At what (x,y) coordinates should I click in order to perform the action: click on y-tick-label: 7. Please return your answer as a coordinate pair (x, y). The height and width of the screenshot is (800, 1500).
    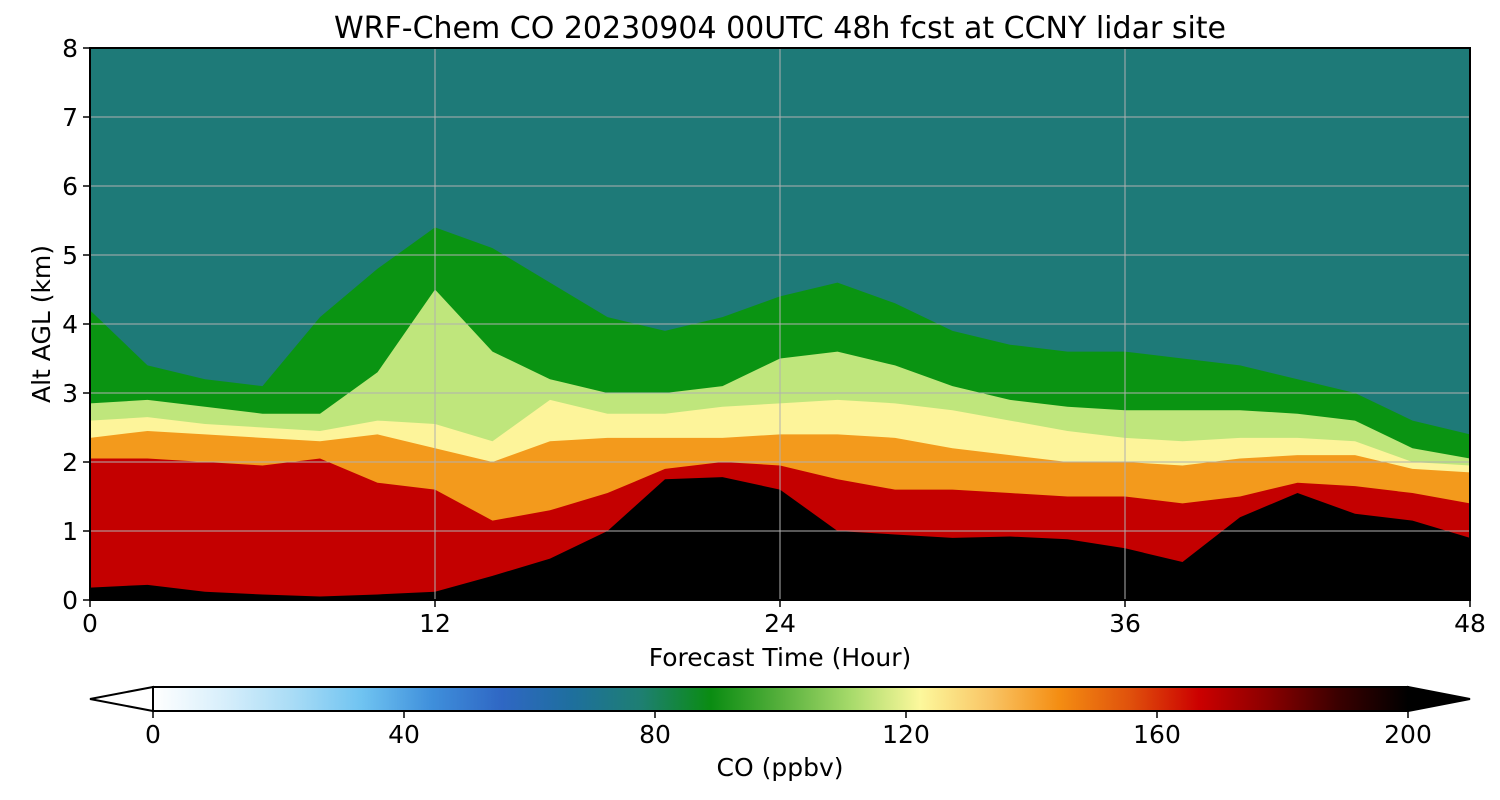
    Looking at the image, I should click on (70, 117).